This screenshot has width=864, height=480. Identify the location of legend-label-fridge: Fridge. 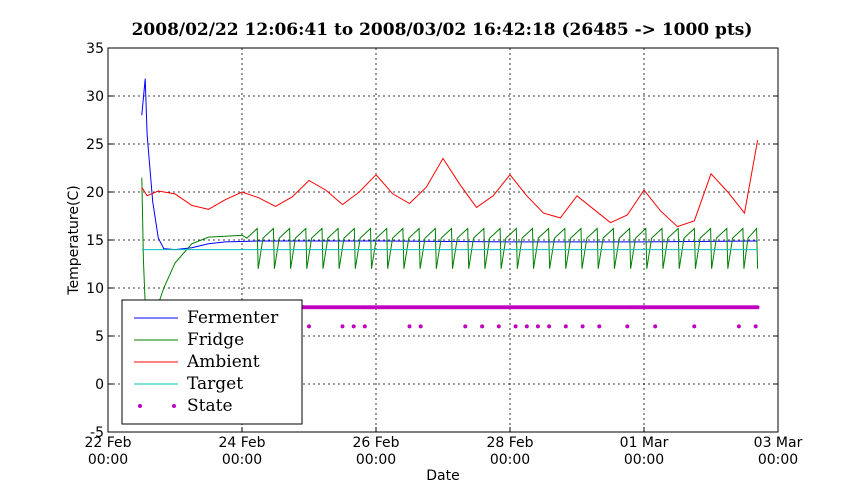
(215, 340).